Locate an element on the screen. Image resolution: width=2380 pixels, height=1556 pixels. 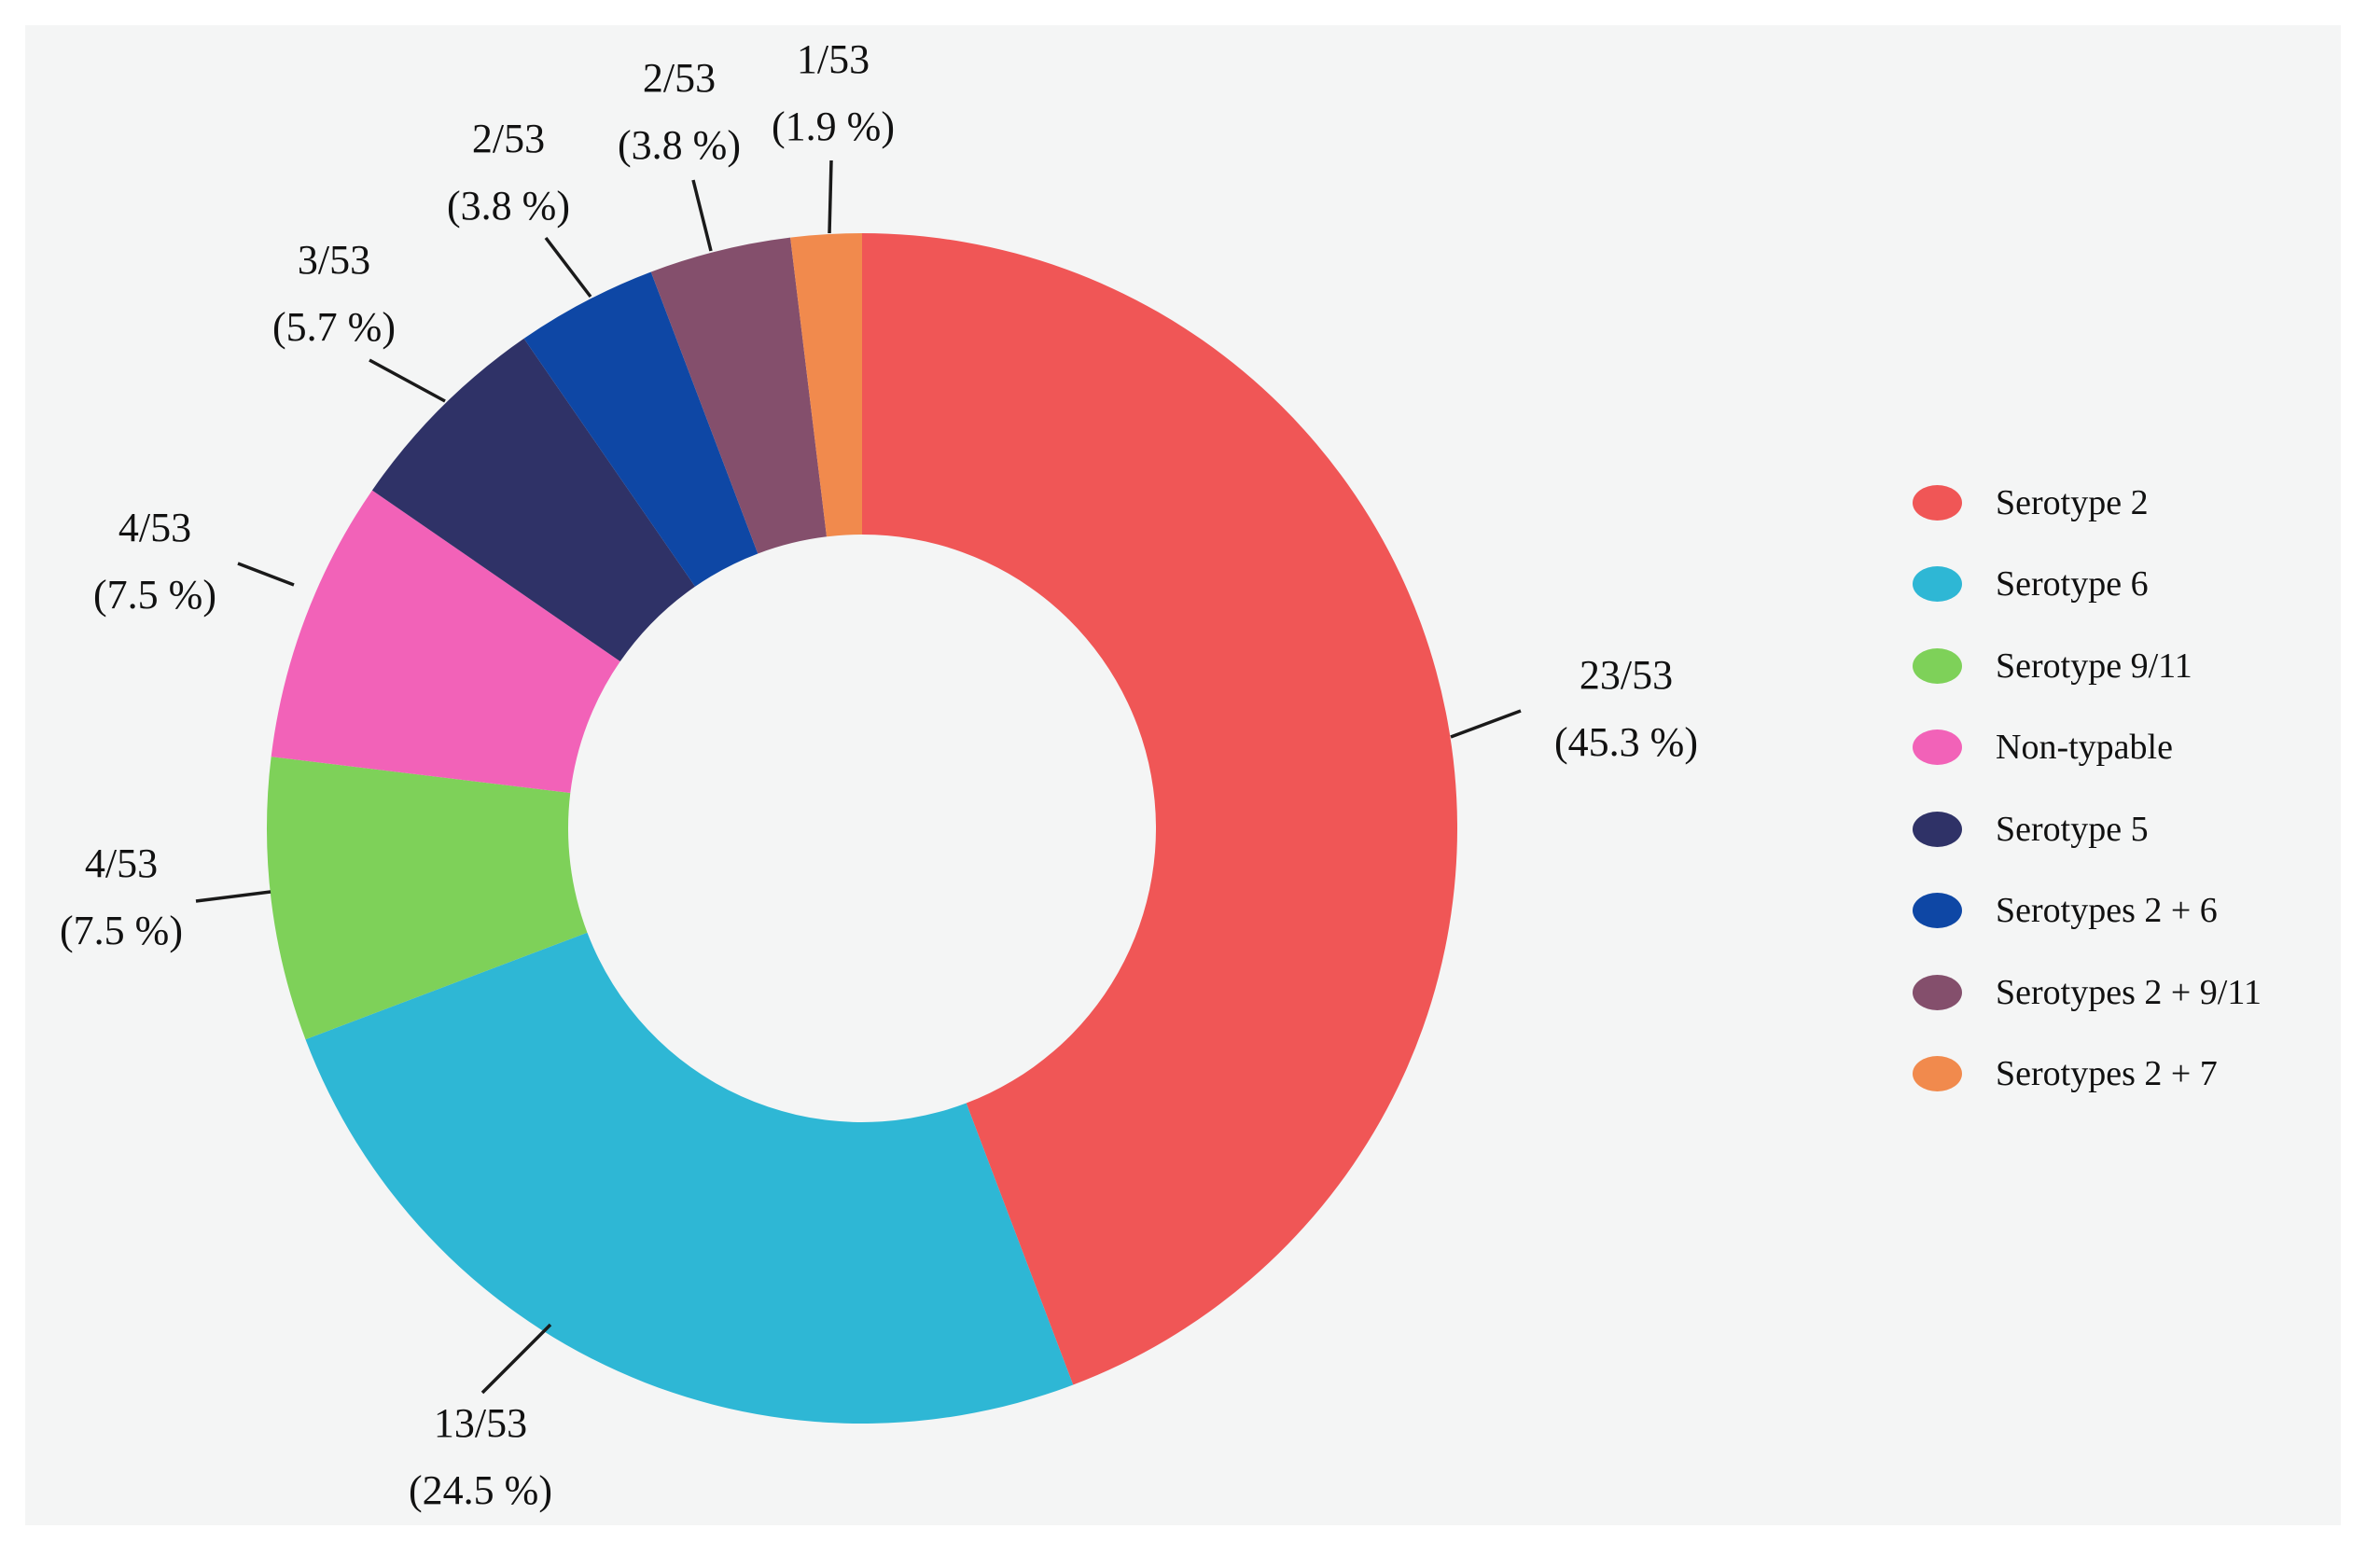
legend-label: Serotypes 2 + 6 is located at coordinates (2107, 911).